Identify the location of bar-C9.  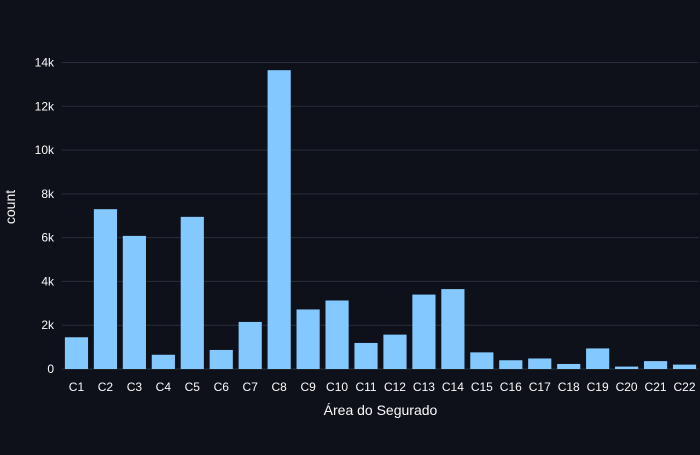
(308, 339).